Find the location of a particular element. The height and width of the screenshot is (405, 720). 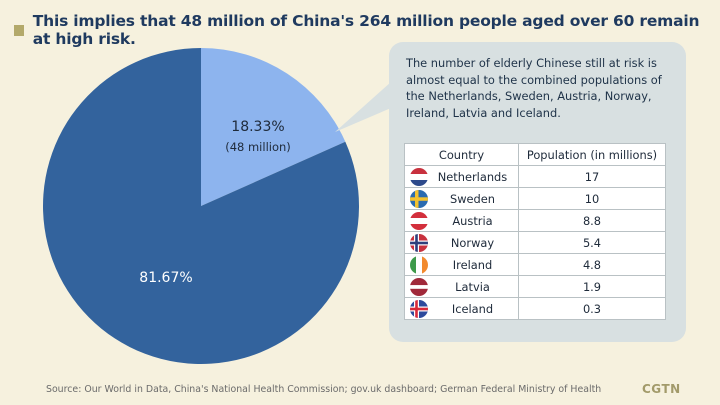

sweden-flag-icon is located at coordinates (419, 198).